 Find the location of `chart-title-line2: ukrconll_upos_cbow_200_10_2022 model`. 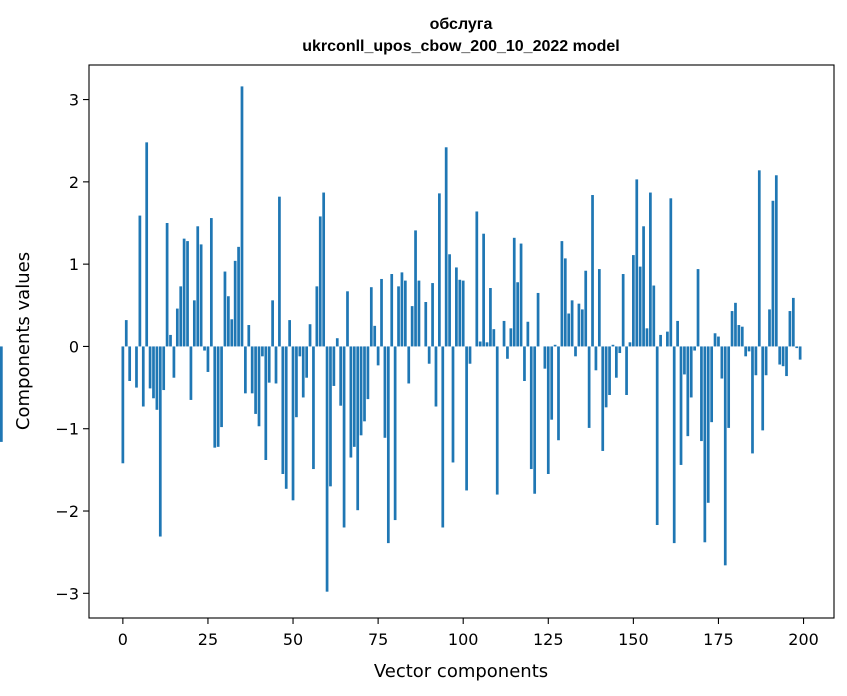

chart-title-line2: ukrconll_upos_cbow_200_10_2022 model is located at coordinates (460, 46).